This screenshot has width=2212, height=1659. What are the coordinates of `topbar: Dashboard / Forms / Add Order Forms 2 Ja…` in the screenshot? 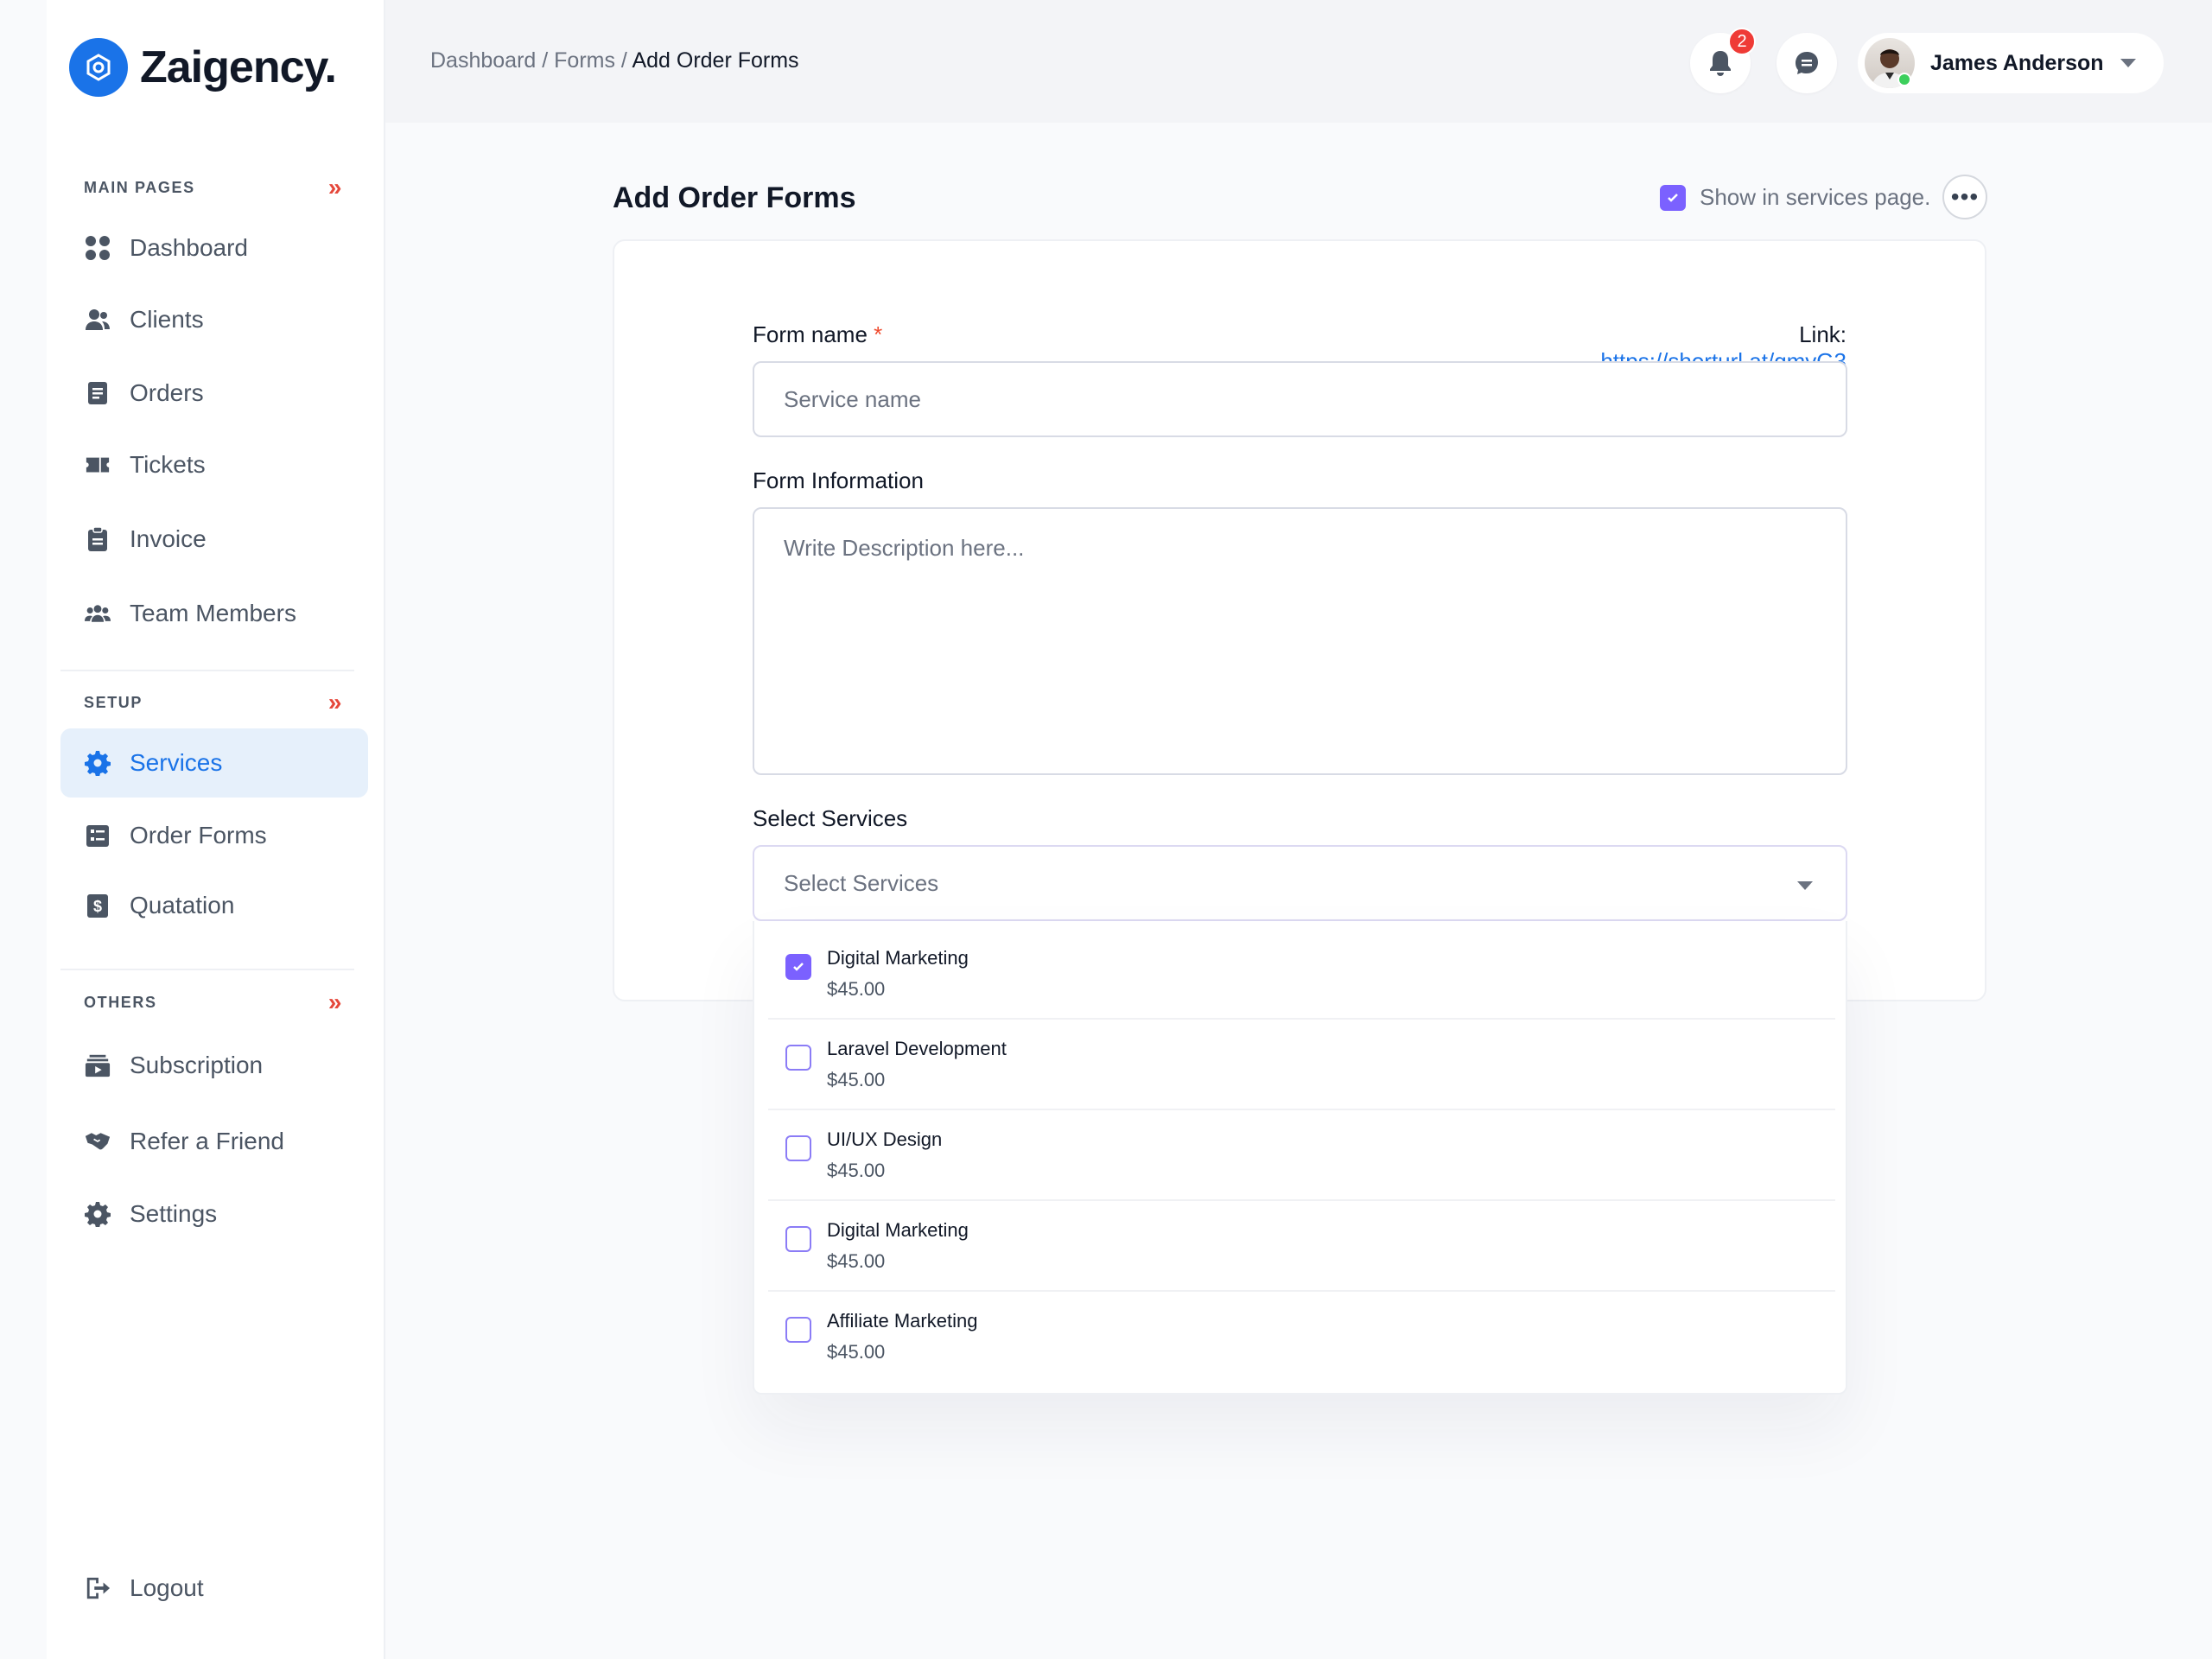 It's located at (1298, 62).